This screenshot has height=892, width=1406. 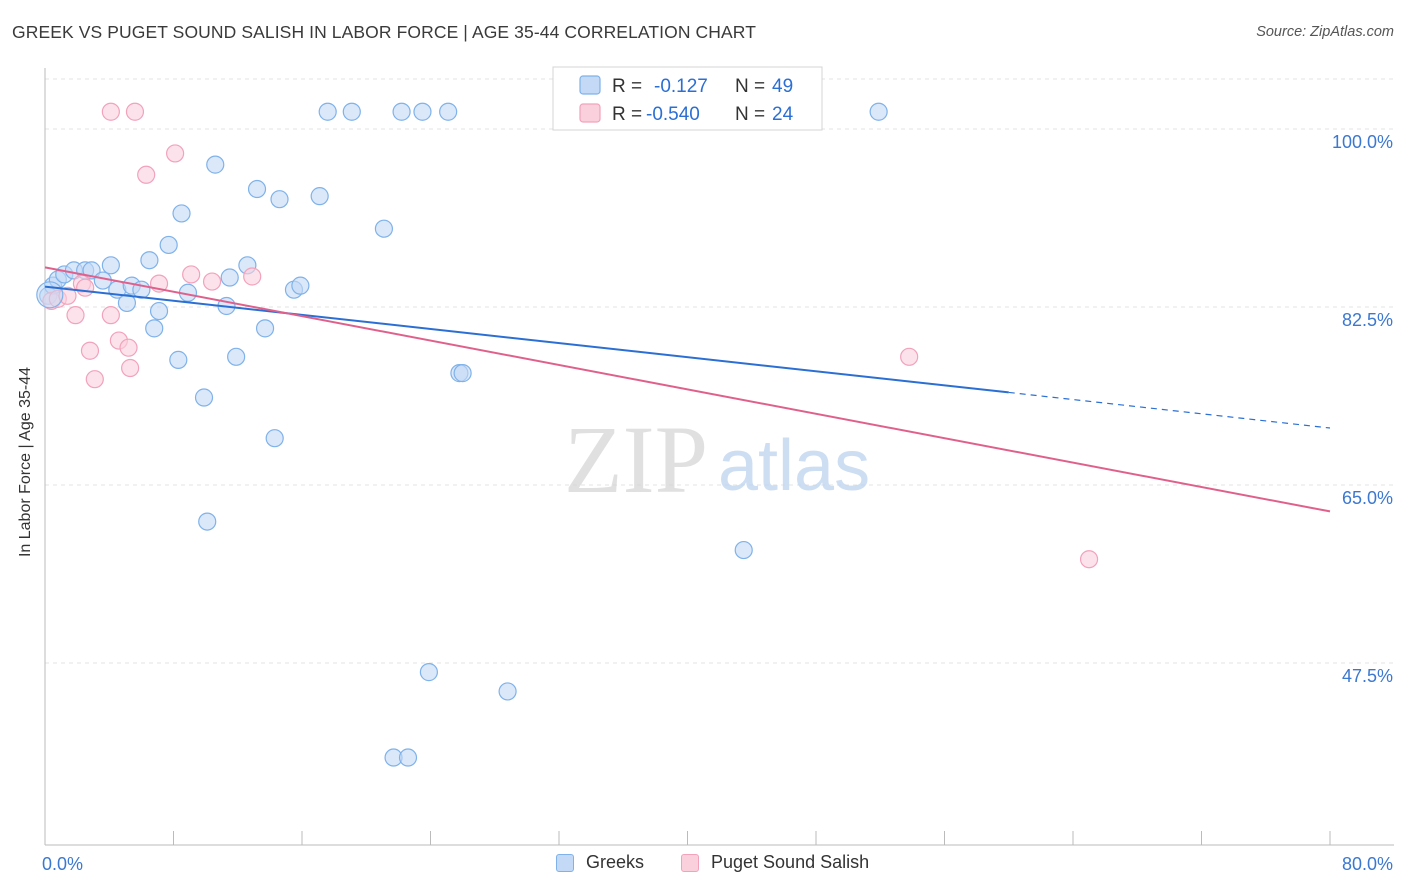 I want to click on stats-legend: R = -0.127 N = 49 R = -0.540 N = 24, so click(x=687, y=98).